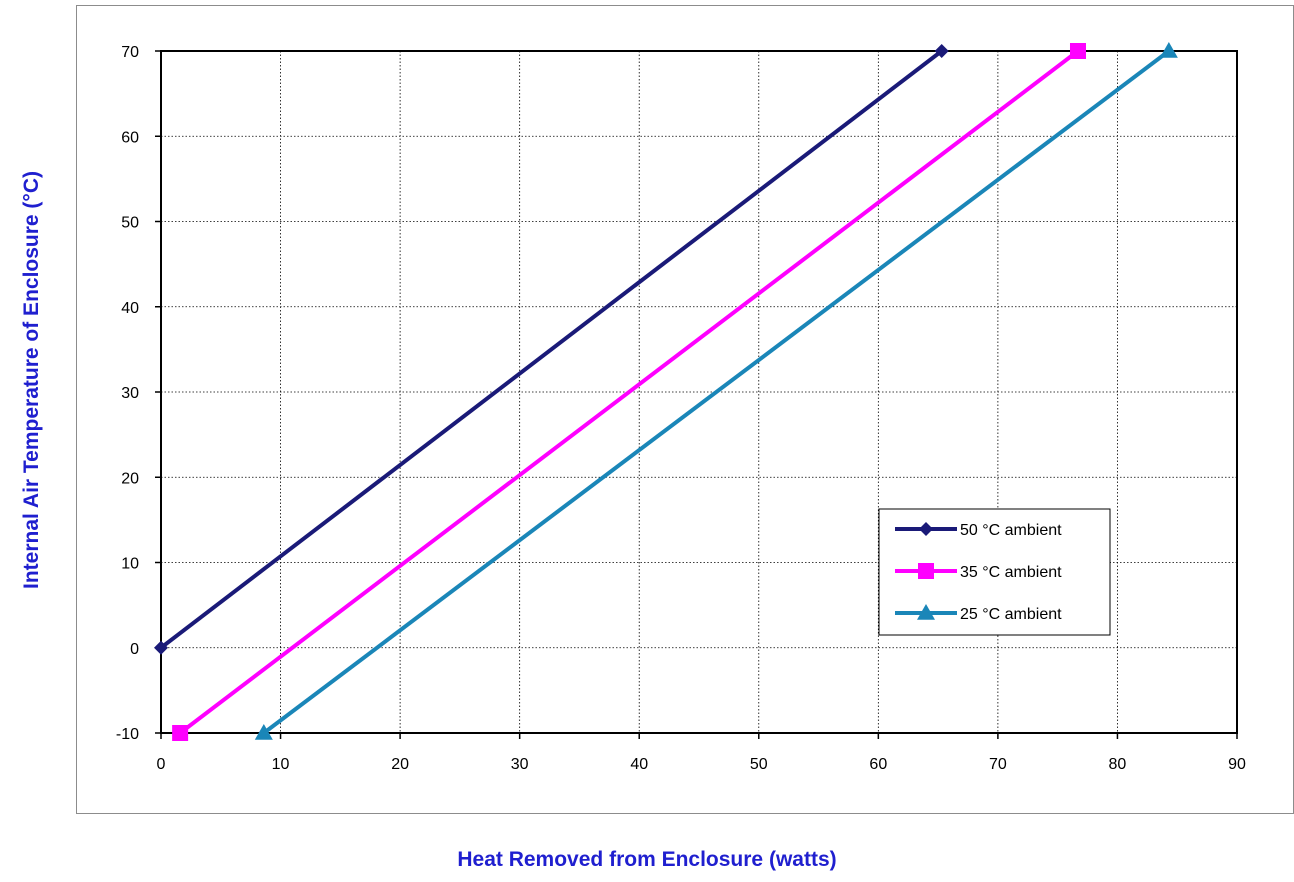  Describe the element at coordinates (130, 564) in the screenshot. I see `y-tick-label: 10` at that location.